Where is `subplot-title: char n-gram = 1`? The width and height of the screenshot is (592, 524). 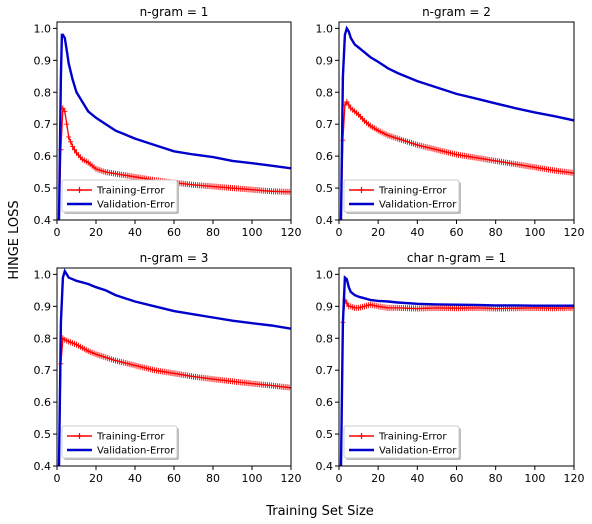
subplot-title: char n-gram = 1 is located at coordinates (456, 258).